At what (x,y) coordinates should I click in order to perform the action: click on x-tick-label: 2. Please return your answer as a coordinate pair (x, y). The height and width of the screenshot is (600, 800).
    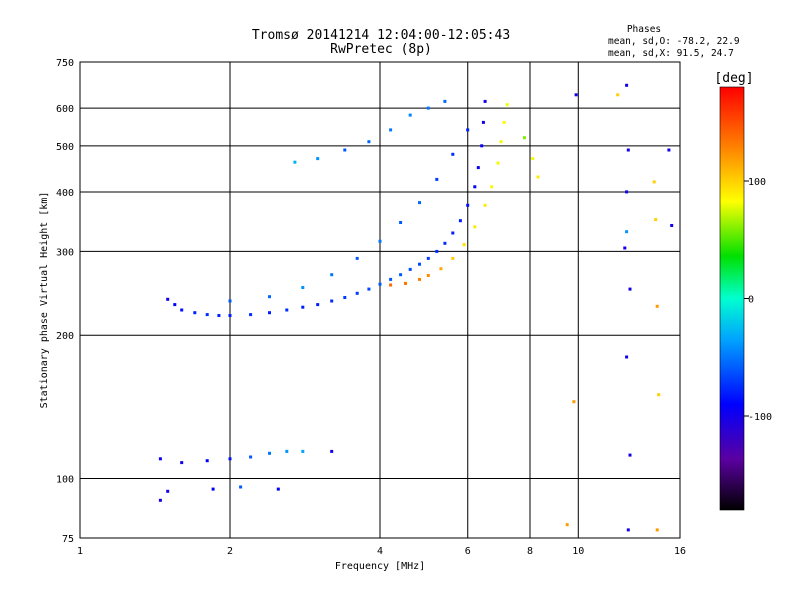
    Looking at the image, I should click on (230, 551).